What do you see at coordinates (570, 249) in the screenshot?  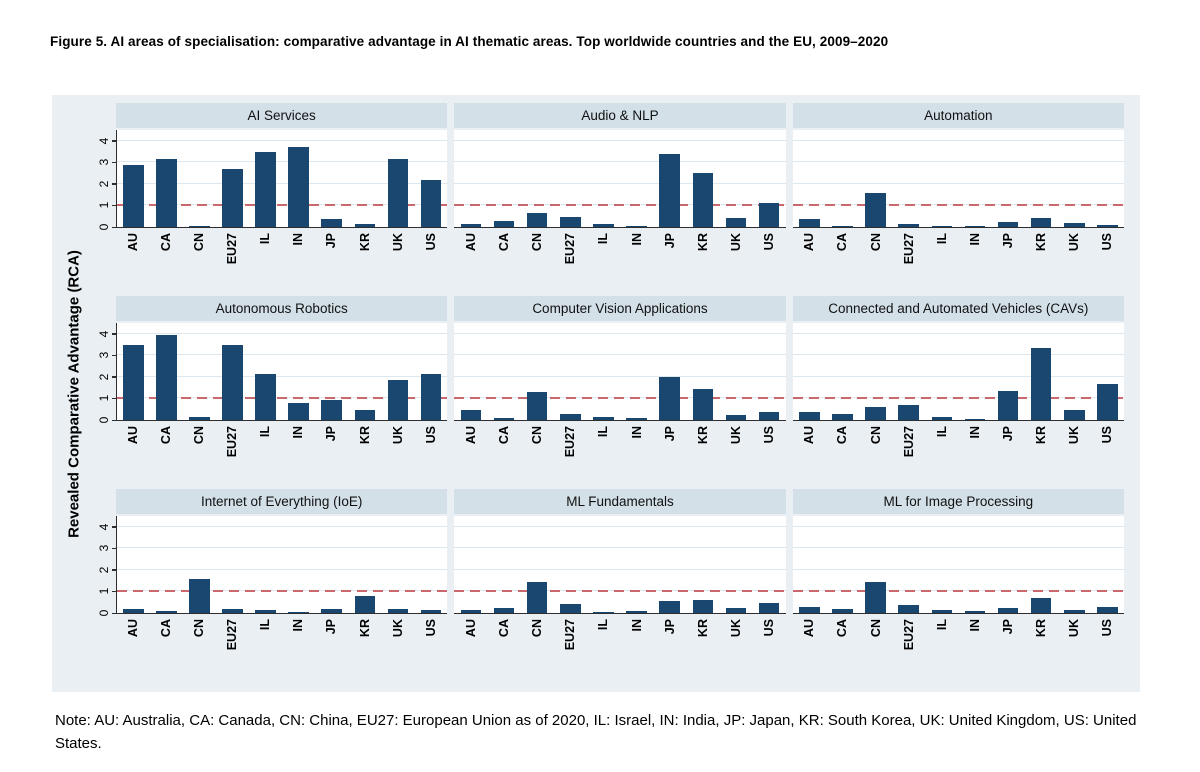 I see `x-tick-label-eu27: EU27` at bounding box center [570, 249].